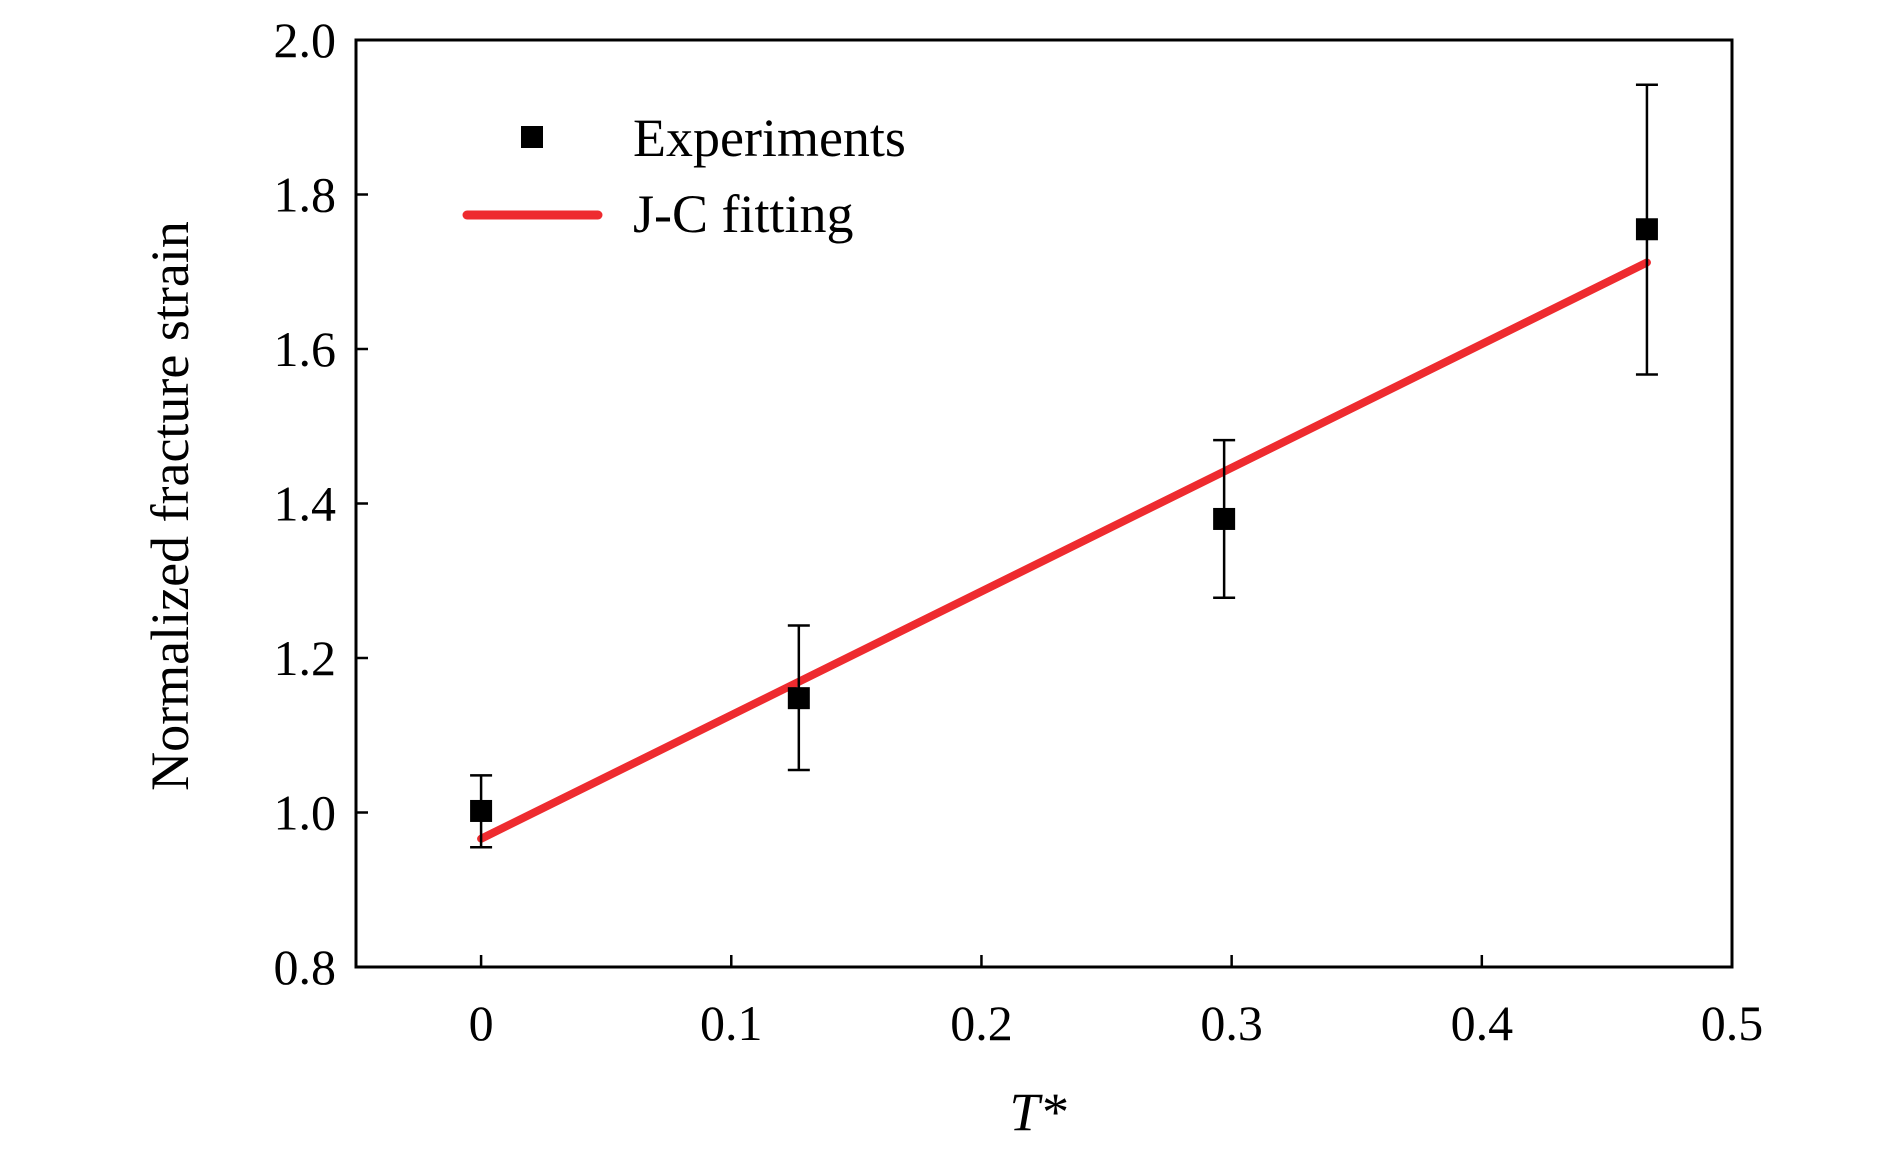 The width and height of the screenshot is (1890, 1157). I want to click on x-tick-label: 0.4, so click(1482, 1023).